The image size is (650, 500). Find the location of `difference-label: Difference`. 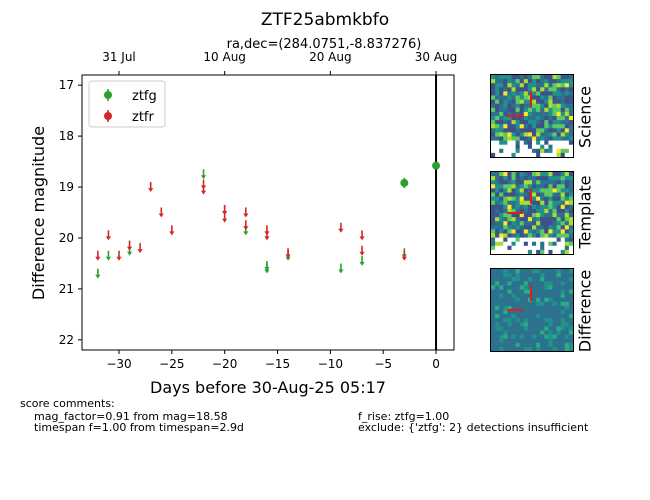

difference-label: Difference is located at coordinates (585, 311).